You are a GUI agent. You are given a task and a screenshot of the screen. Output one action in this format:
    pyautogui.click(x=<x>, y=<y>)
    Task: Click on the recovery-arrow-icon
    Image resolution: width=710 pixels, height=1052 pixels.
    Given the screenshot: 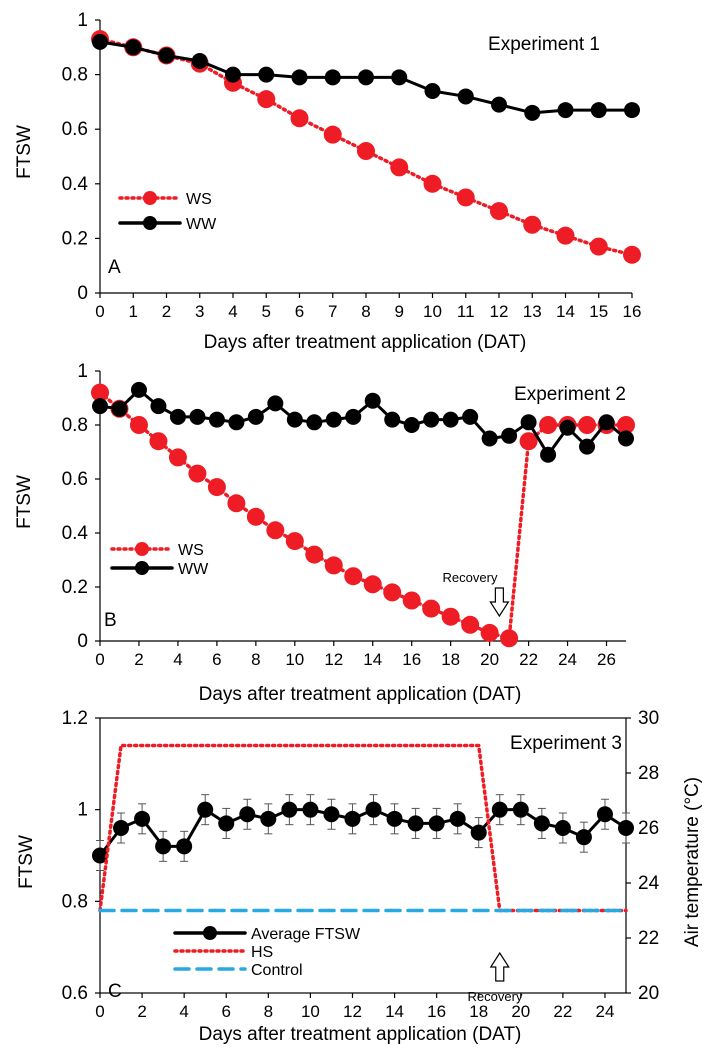 What is the action you would take?
    pyautogui.click(x=499, y=602)
    